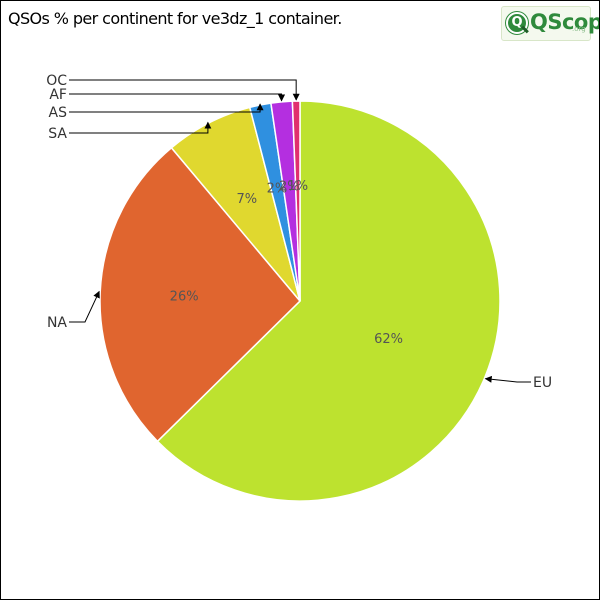 This screenshot has height=600, width=600. Describe the element at coordinates (140, 127) in the screenshot. I see `callout-line-sa` at that location.